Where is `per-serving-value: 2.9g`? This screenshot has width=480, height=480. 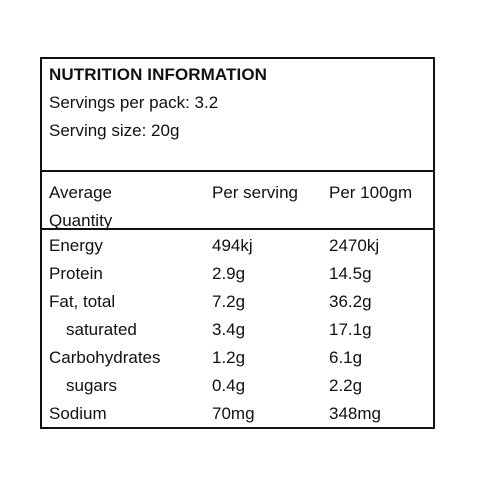
per-serving-value: 2.9g is located at coordinates (229, 273).